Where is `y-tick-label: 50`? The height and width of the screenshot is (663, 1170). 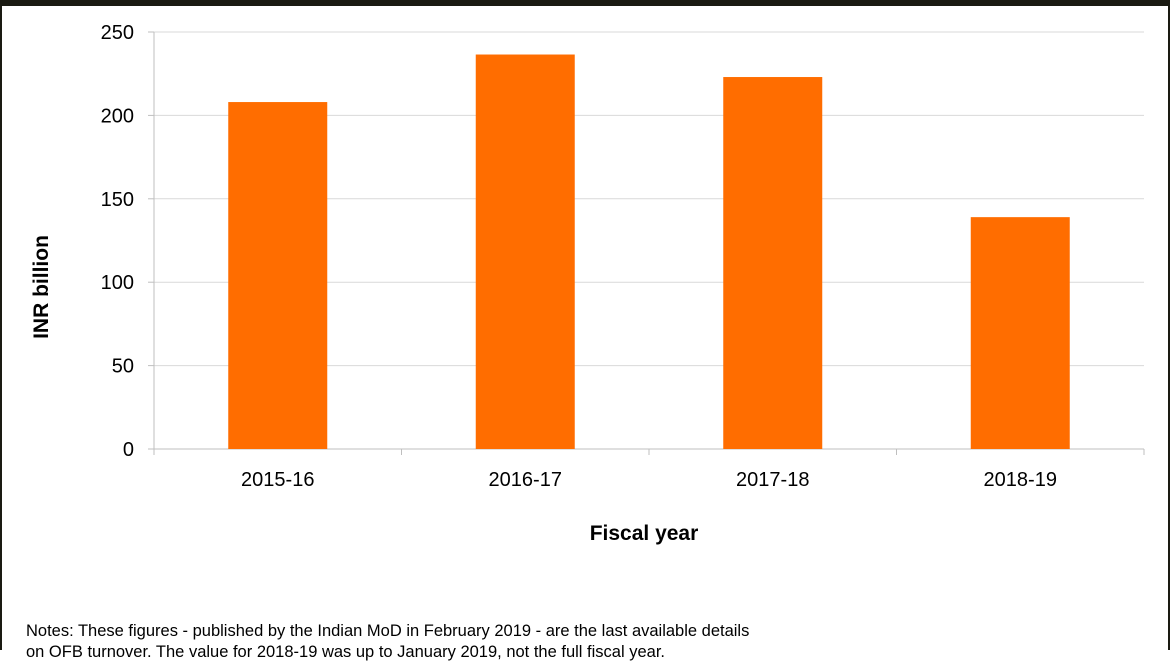
y-tick-label: 50 is located at coordinates (123, 367).